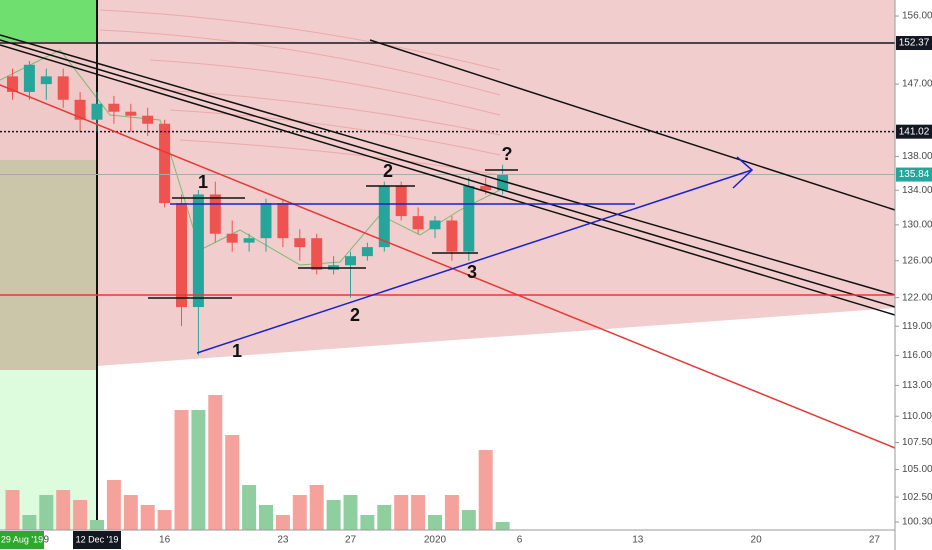 The image size is (932, 550). I want to click on x-tick-label: 6, so click(520, 540).